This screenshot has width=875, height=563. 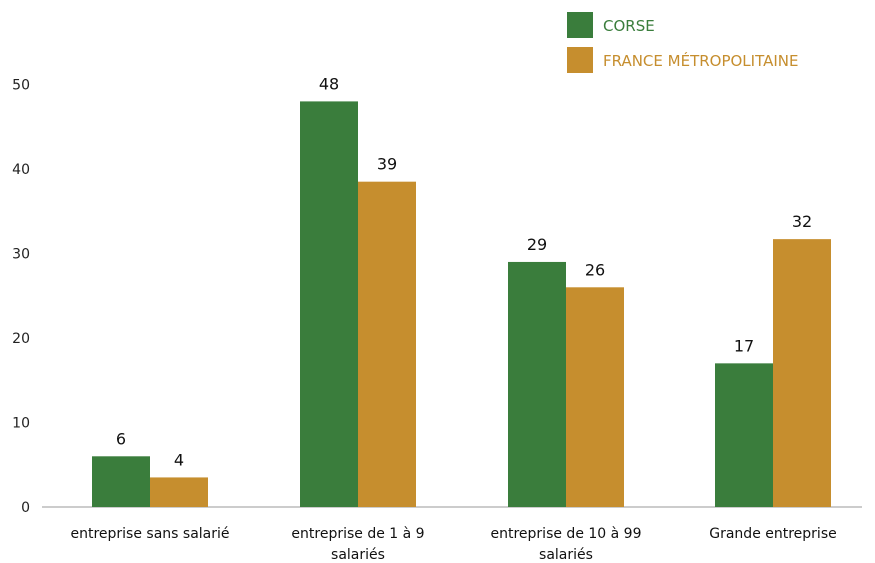 What do you see at coordinates (744, 345) in the screenshot?
I see `data-label: 17` at bounding box center [744, 345].